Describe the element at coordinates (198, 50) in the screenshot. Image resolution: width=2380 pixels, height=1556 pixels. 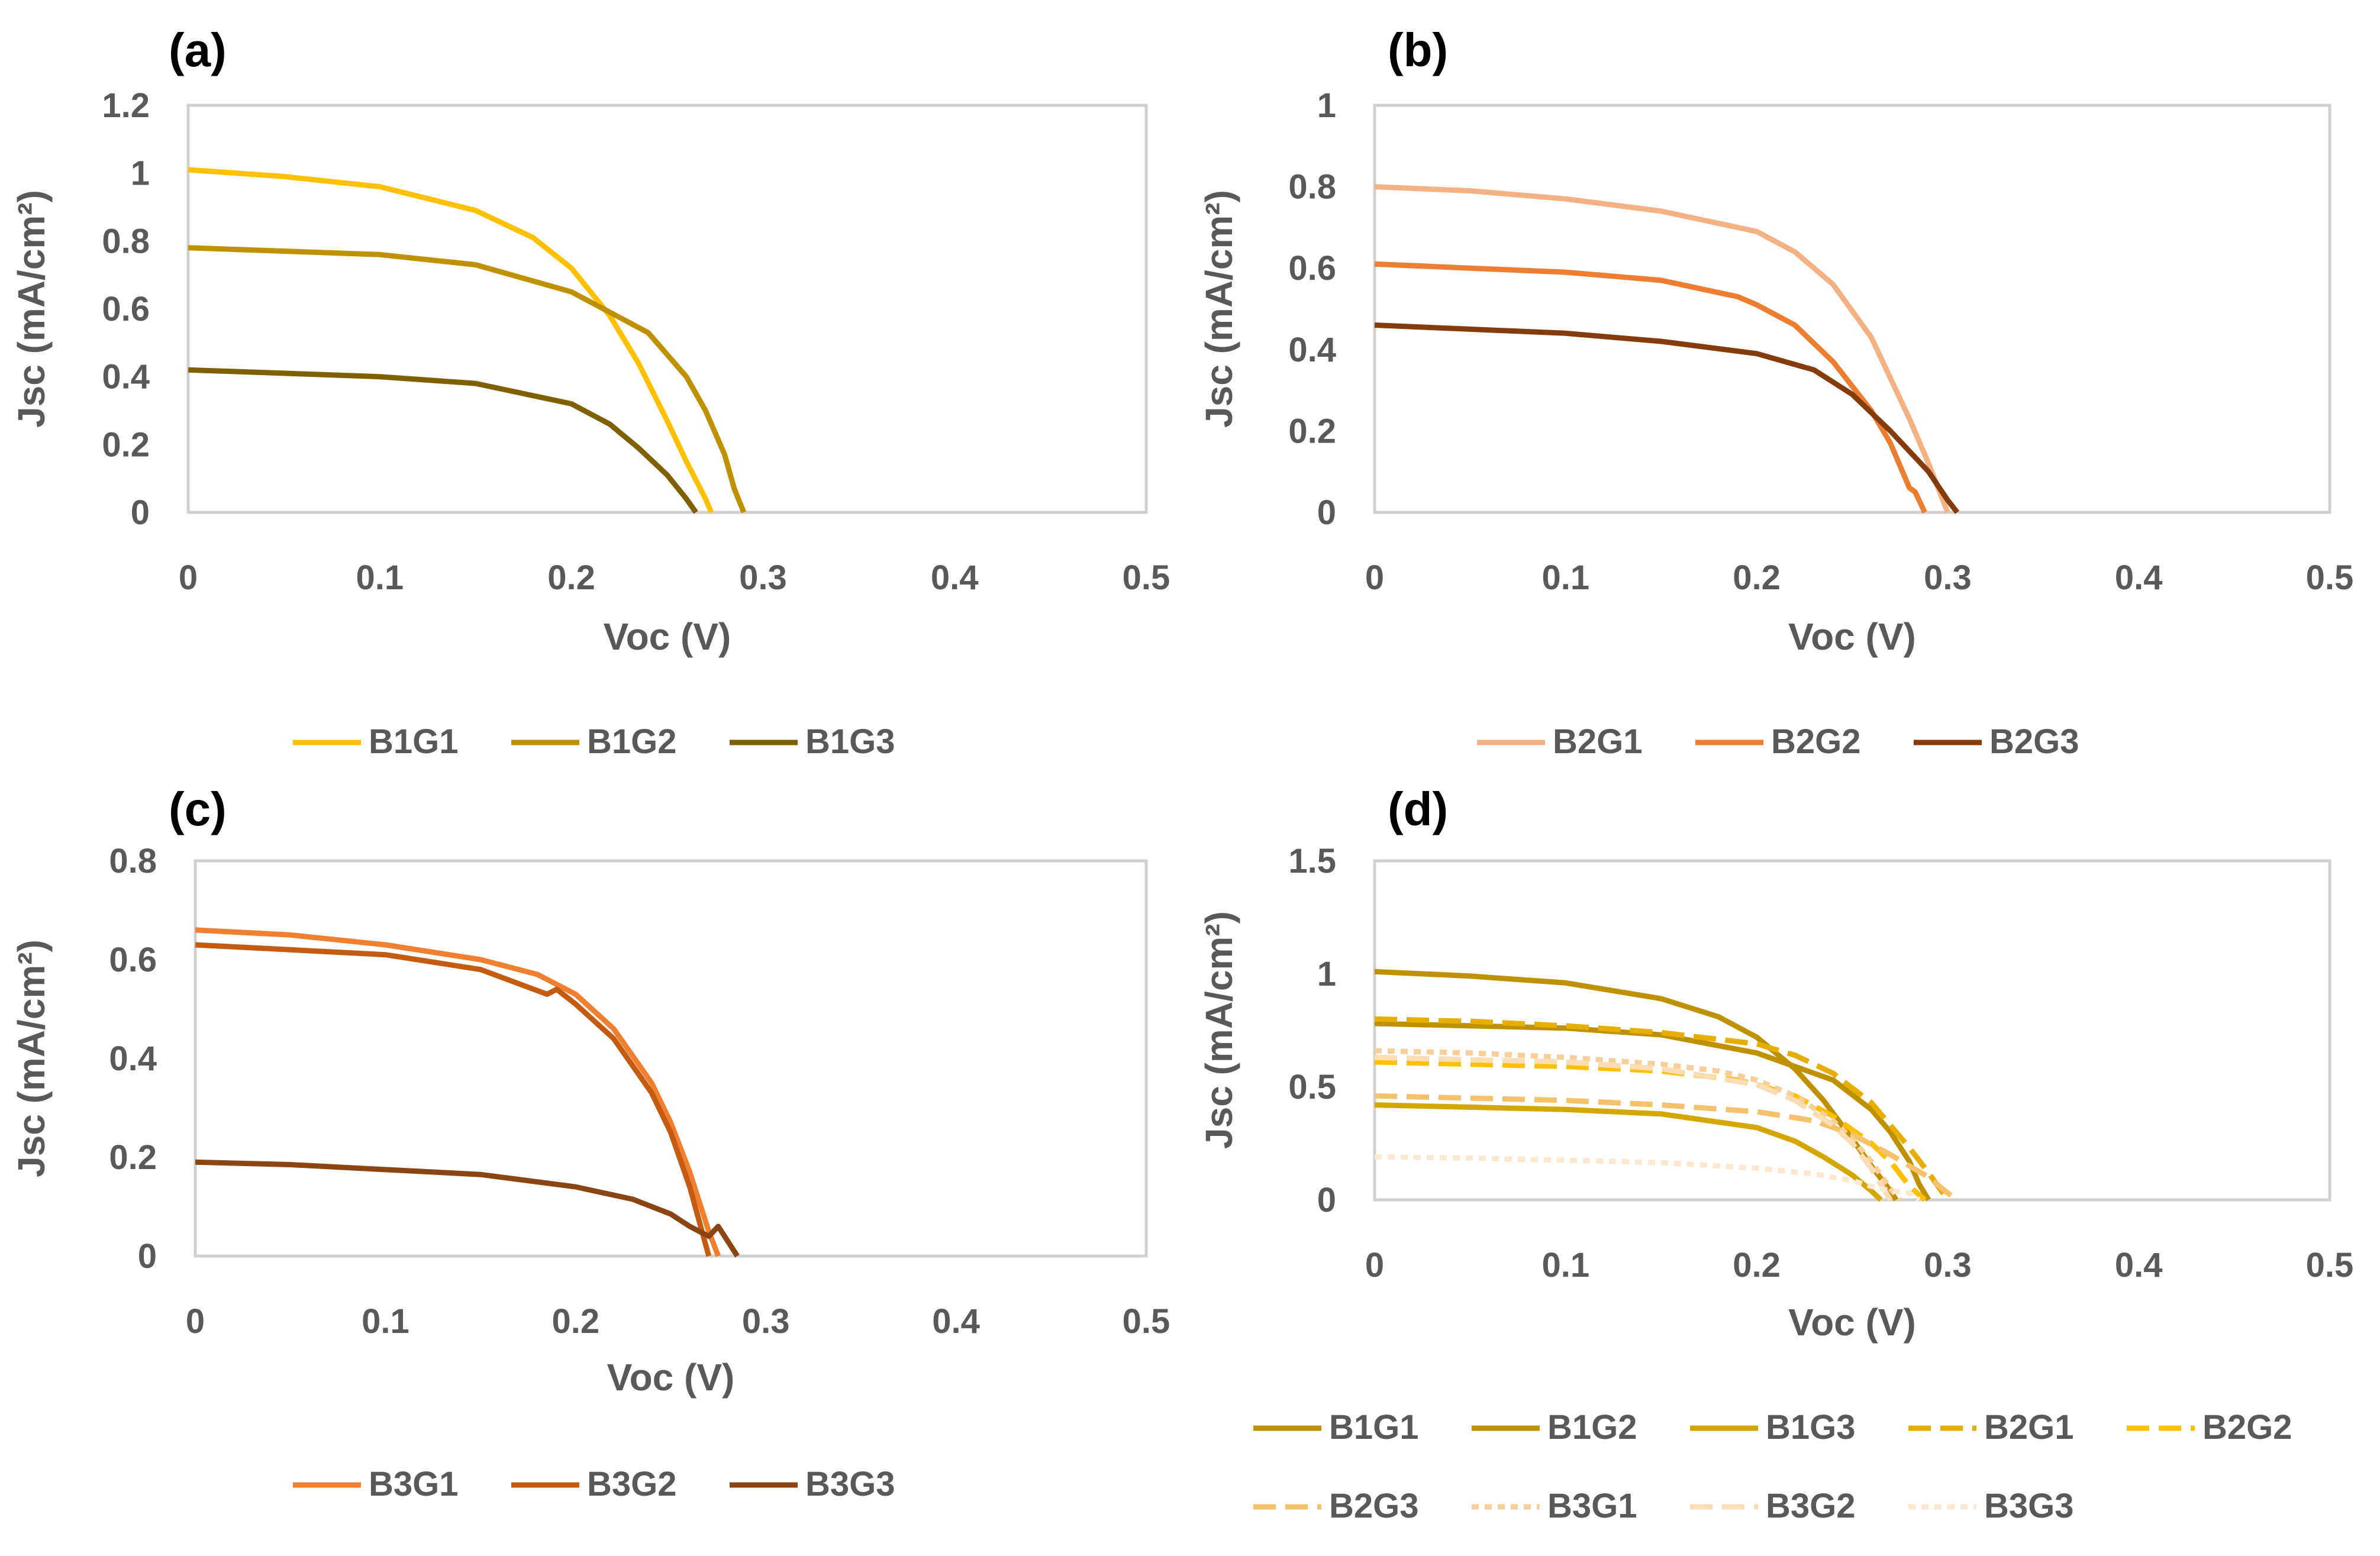
I see `panel-label: (a)` at that location.